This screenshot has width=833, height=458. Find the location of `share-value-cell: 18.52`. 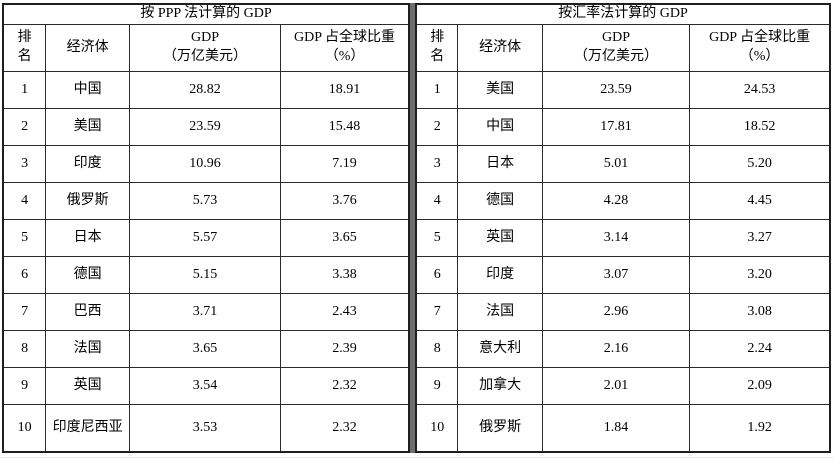

share-value-cell: 18.52 is located at coordinates (760, 127).